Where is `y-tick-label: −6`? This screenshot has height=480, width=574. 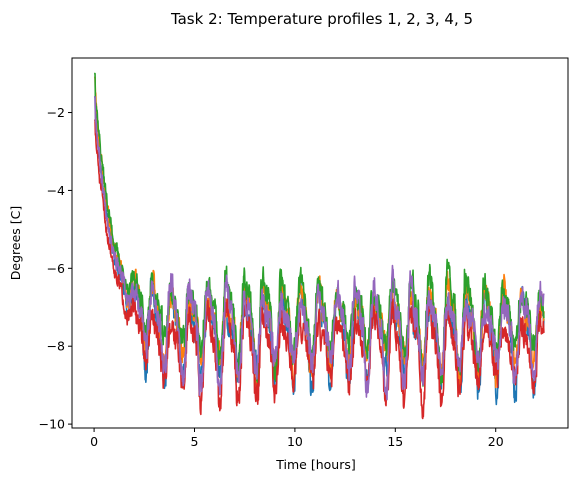 y-tick-label: −6 is located at coordinates (56, 268).